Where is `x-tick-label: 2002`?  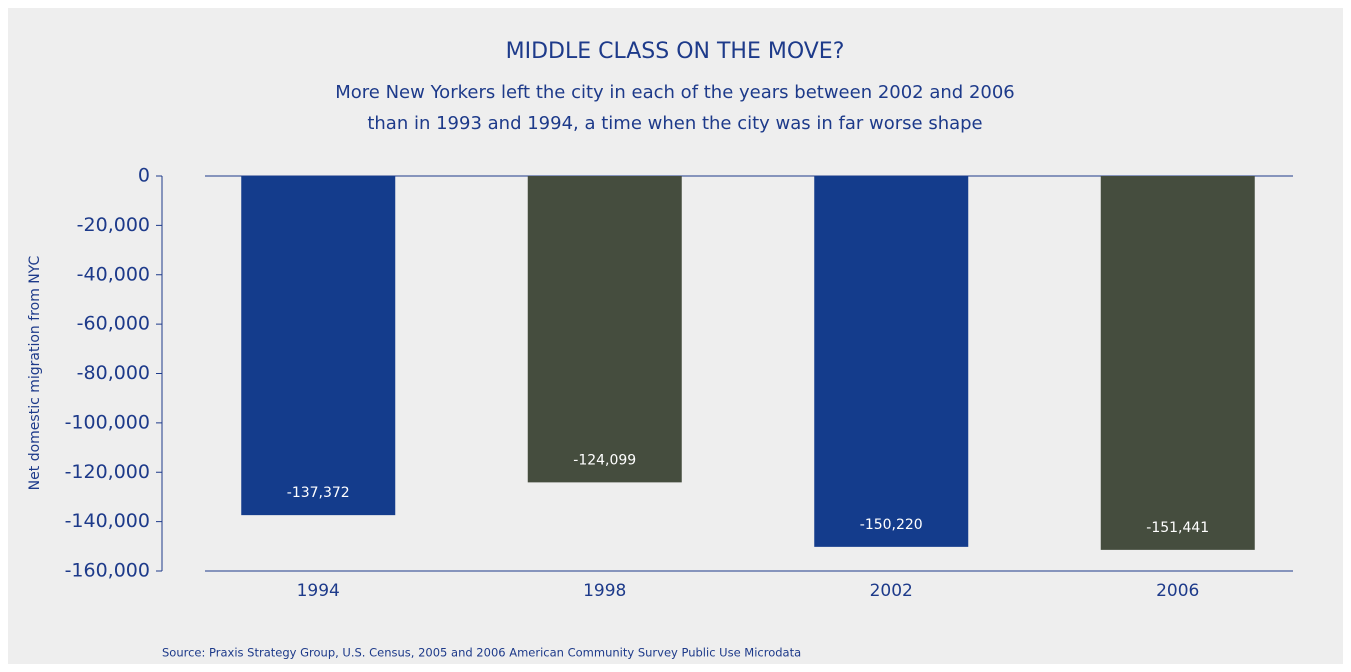
x-tick-label: 2002 is located at coordinates (891, 591).